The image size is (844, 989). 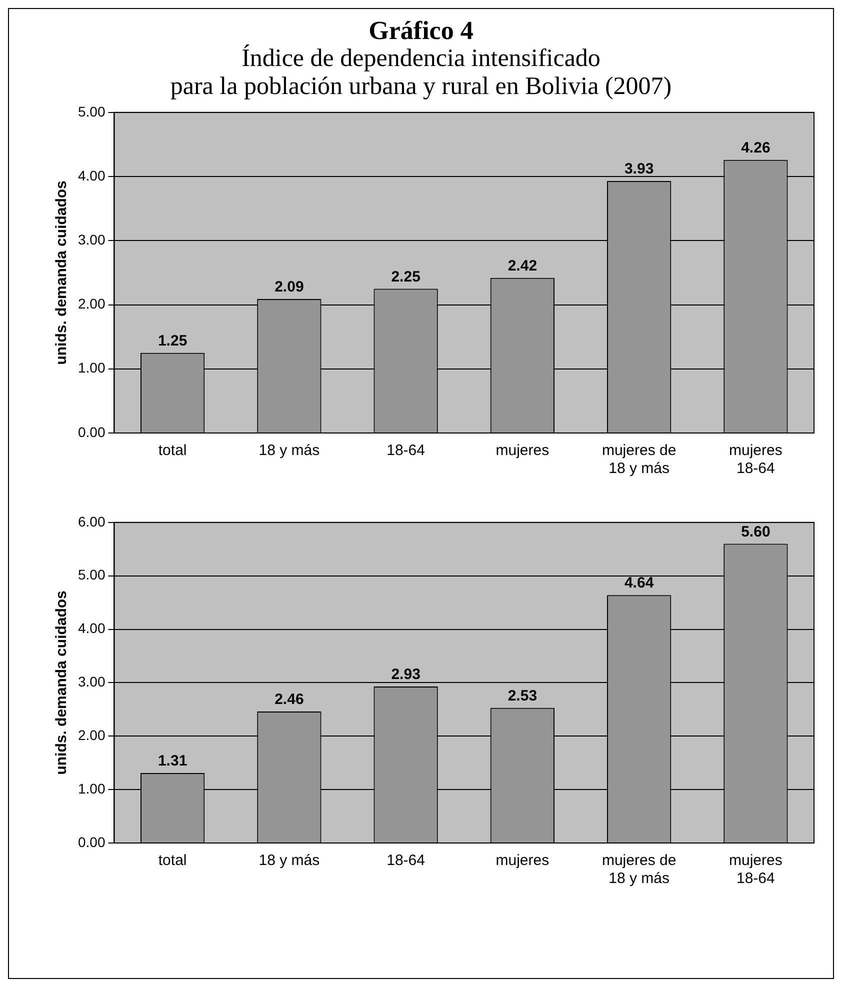 I want to click on data-label: 2.42, so click(x=523, y=265).